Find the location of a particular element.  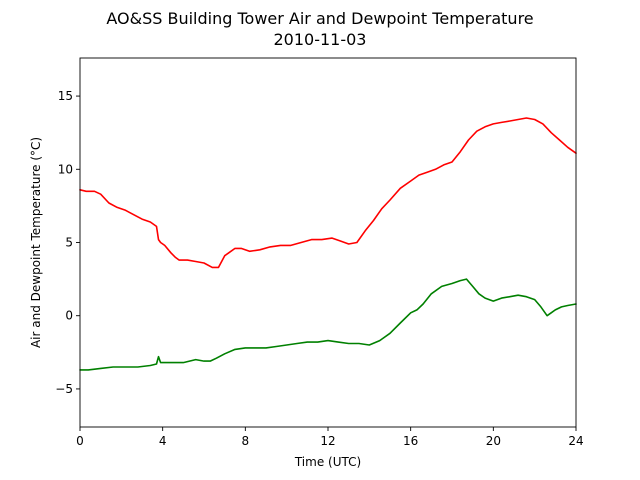

x-axis: 0 4 8 12 16 20 24 is located at coordinates (330, 437).